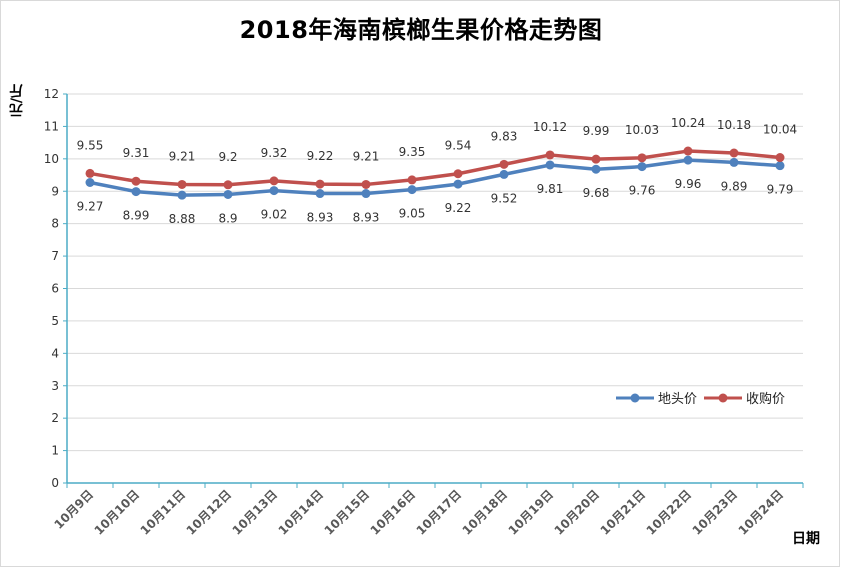 The image size is (842, 569). Describe the element at coordinates (412, 214) in the screenshot. I see `data-label-0: 9.05` at that location.